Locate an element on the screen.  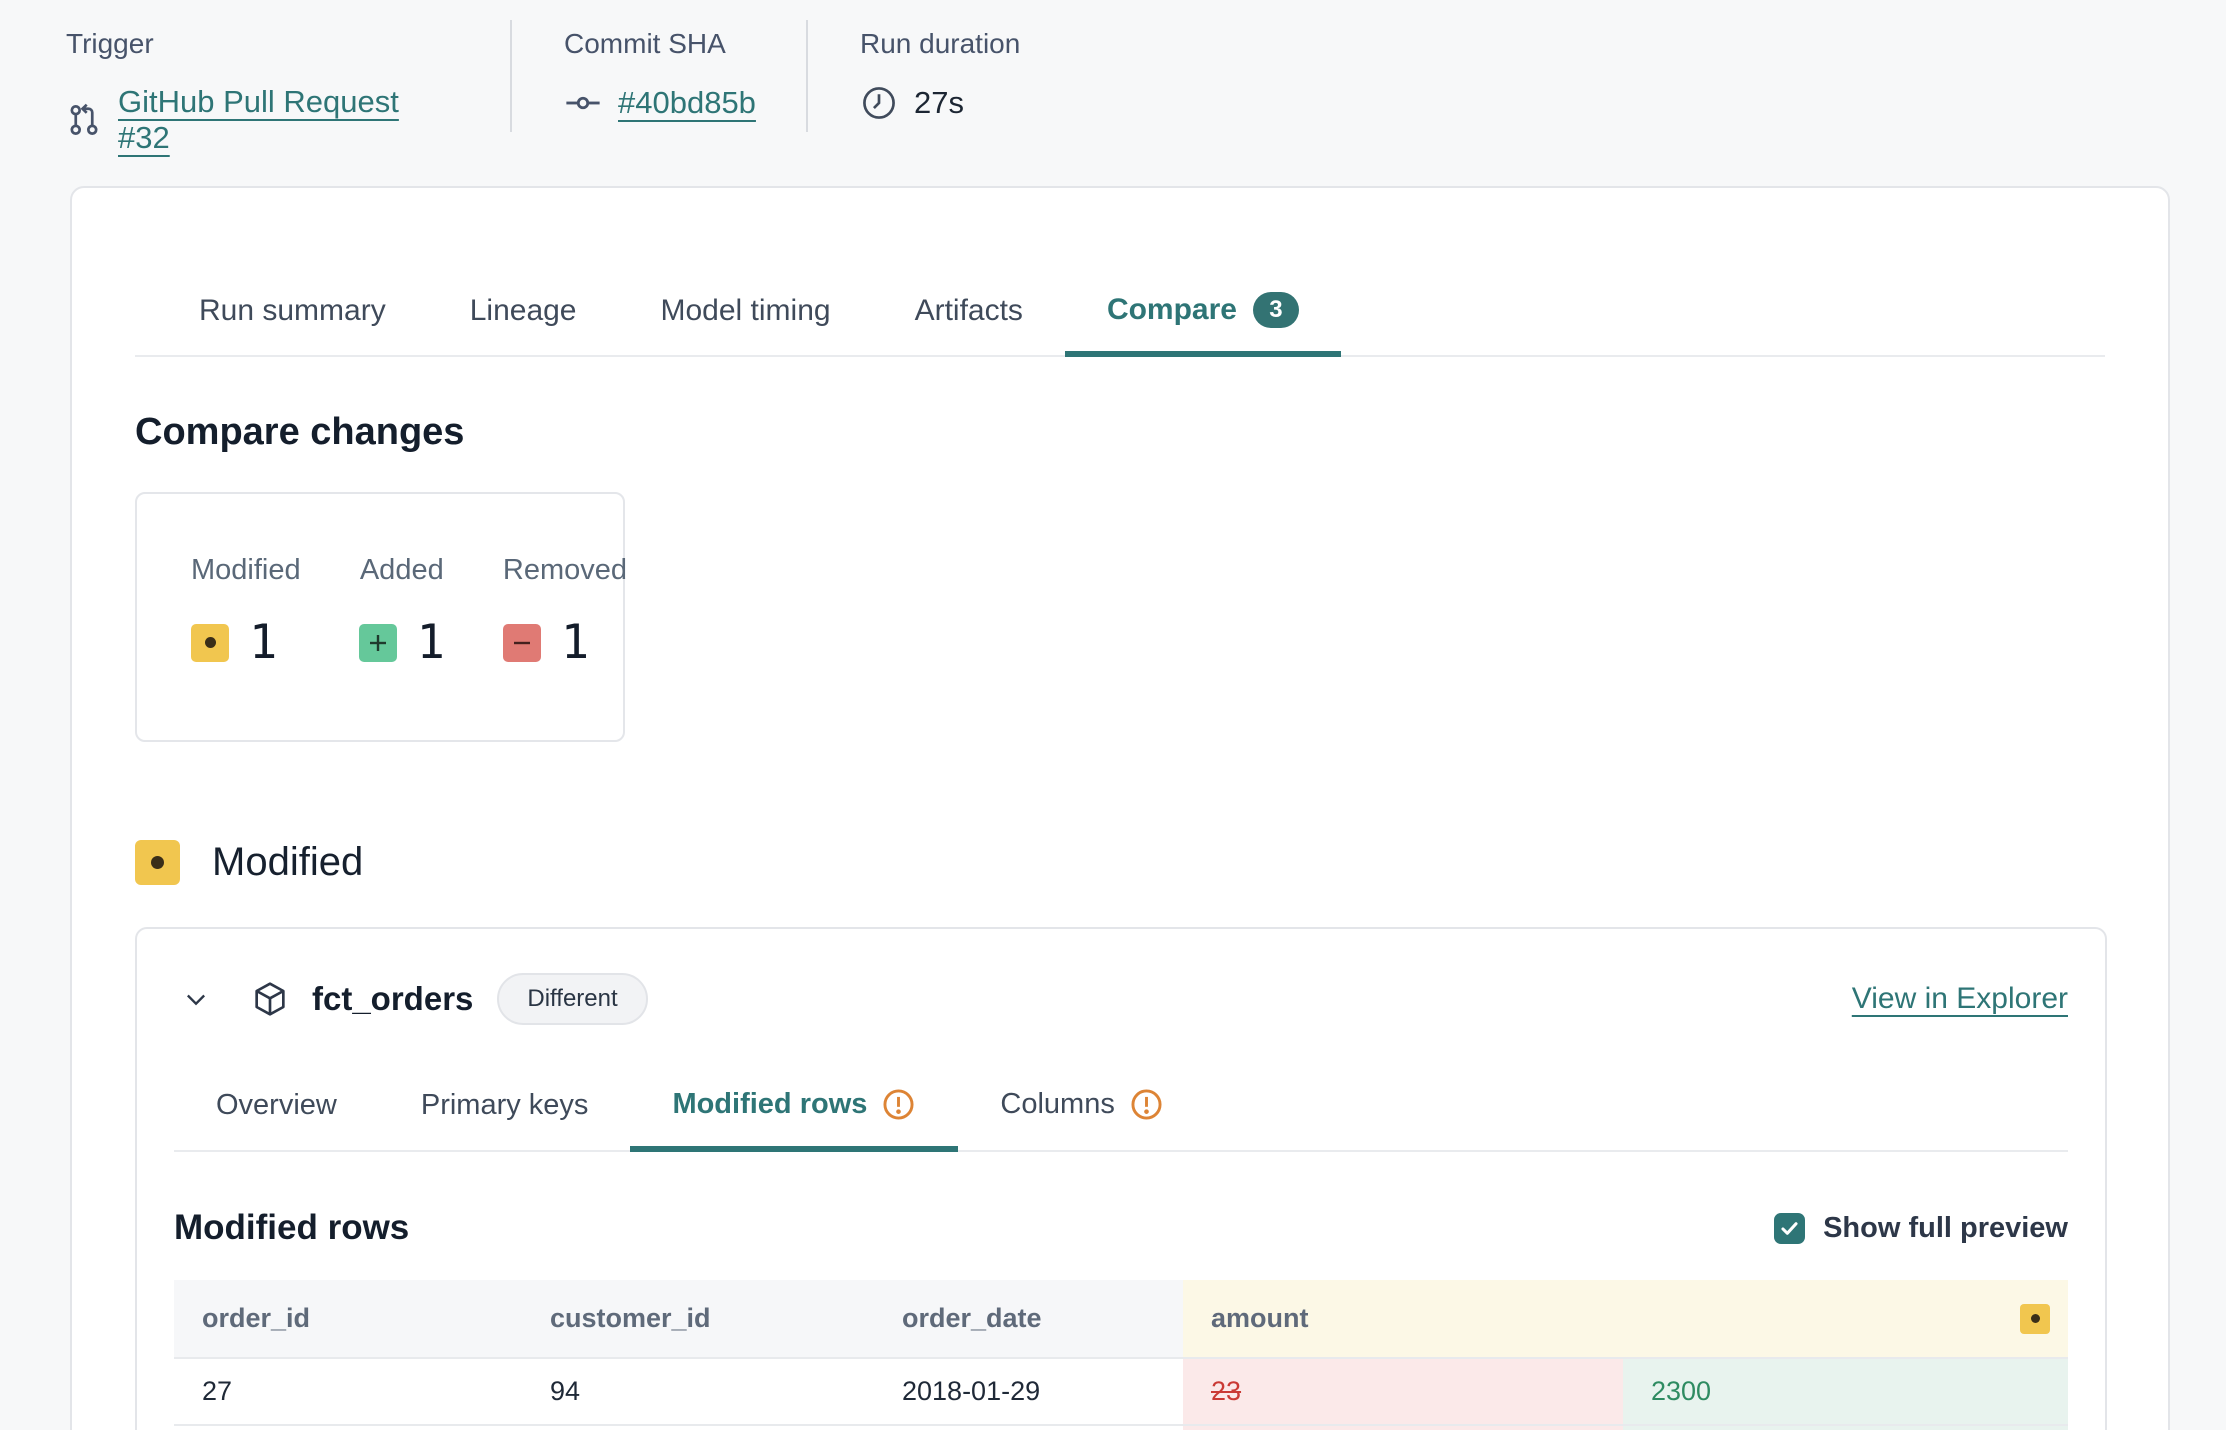
cell-amount-old: 23 is located at coordinates (1403, 1391).